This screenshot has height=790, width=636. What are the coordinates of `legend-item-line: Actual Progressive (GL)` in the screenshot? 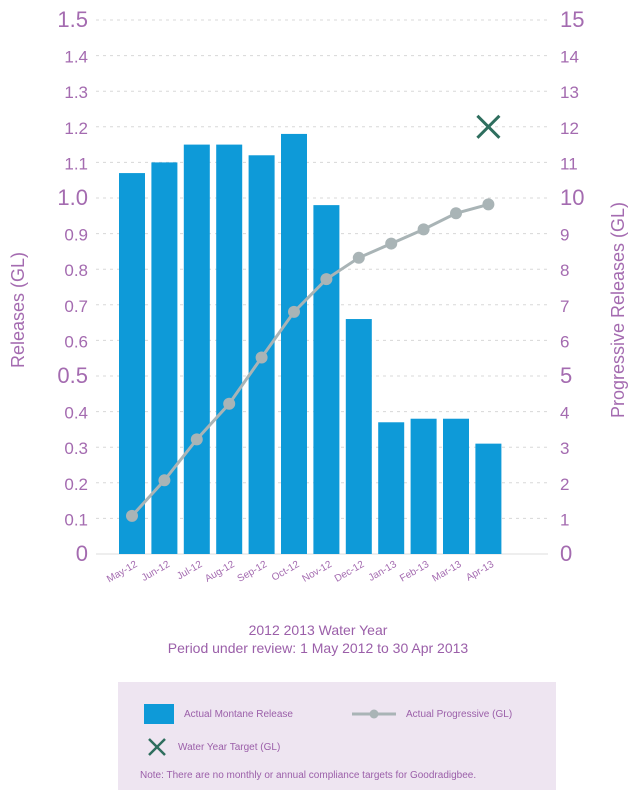 It's located at (431, 714).